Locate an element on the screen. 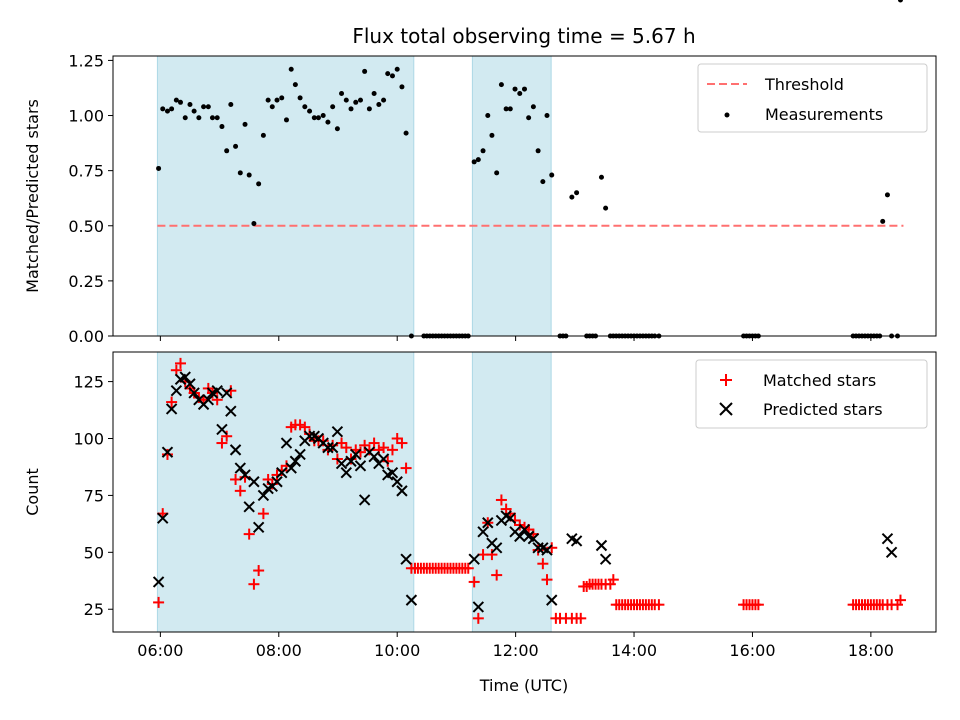  y-tick-label: 0.00 is located at coordinates (86, 336).